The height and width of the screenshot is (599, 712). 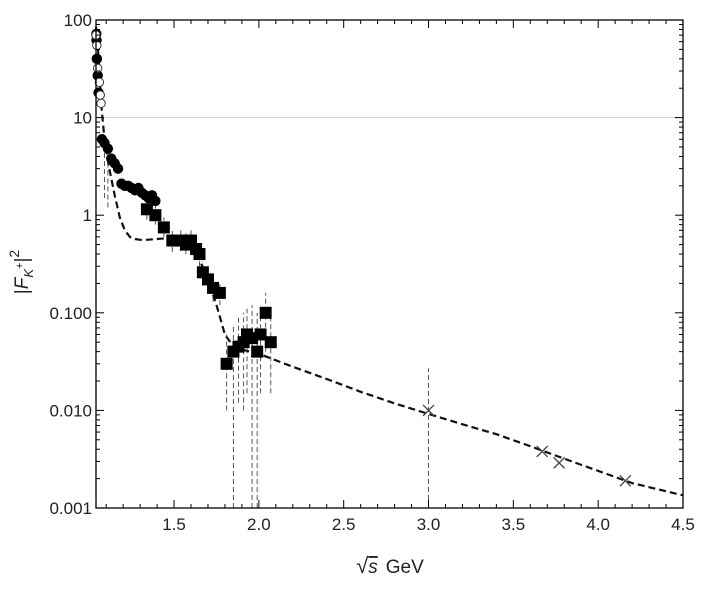 What do you see at coordinates (22, 260) in the screenshot?
I see `y-axis-bar-right: |` at bounding box center [22, 260].